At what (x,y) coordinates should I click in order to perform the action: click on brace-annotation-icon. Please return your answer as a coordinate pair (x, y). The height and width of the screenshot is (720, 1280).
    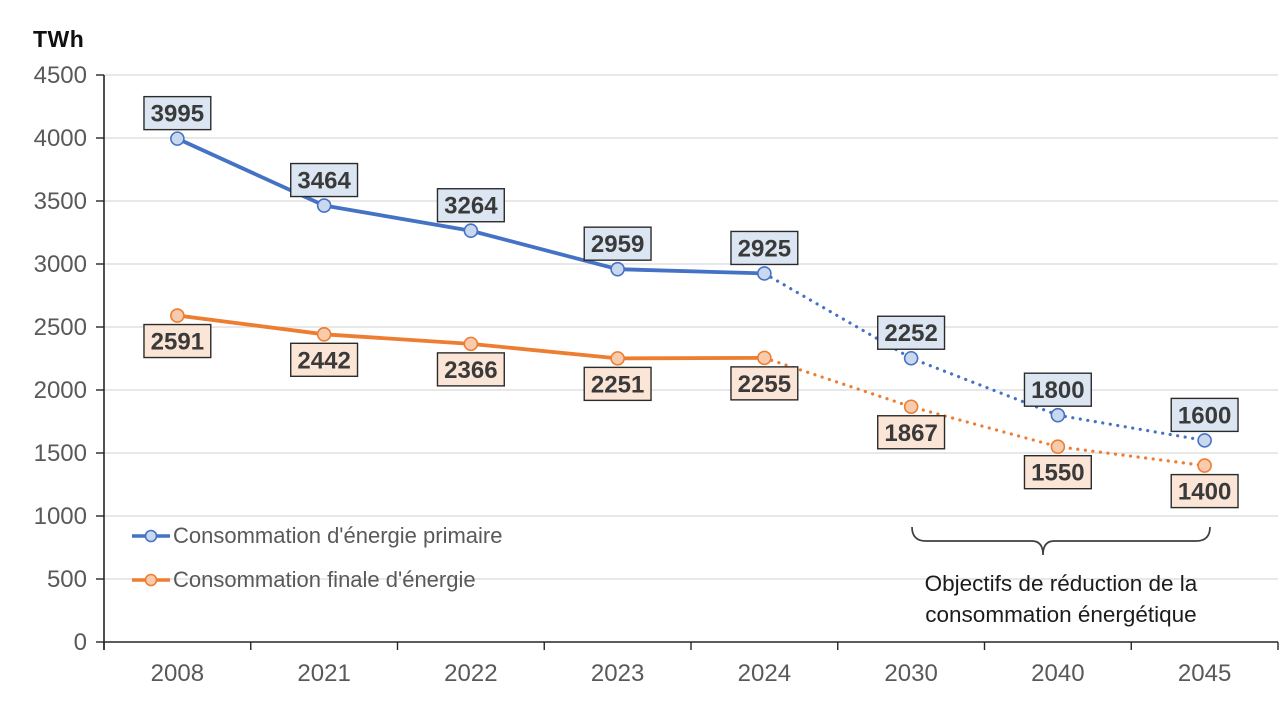
    Looking at the image, I should click on (1061, 541).